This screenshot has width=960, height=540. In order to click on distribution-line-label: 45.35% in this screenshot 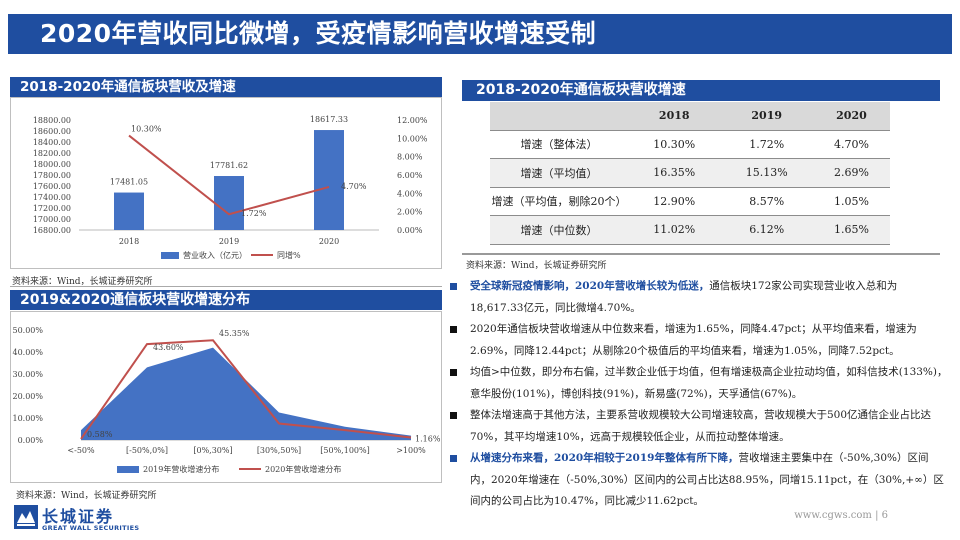, I will do `click(234, 333)`.